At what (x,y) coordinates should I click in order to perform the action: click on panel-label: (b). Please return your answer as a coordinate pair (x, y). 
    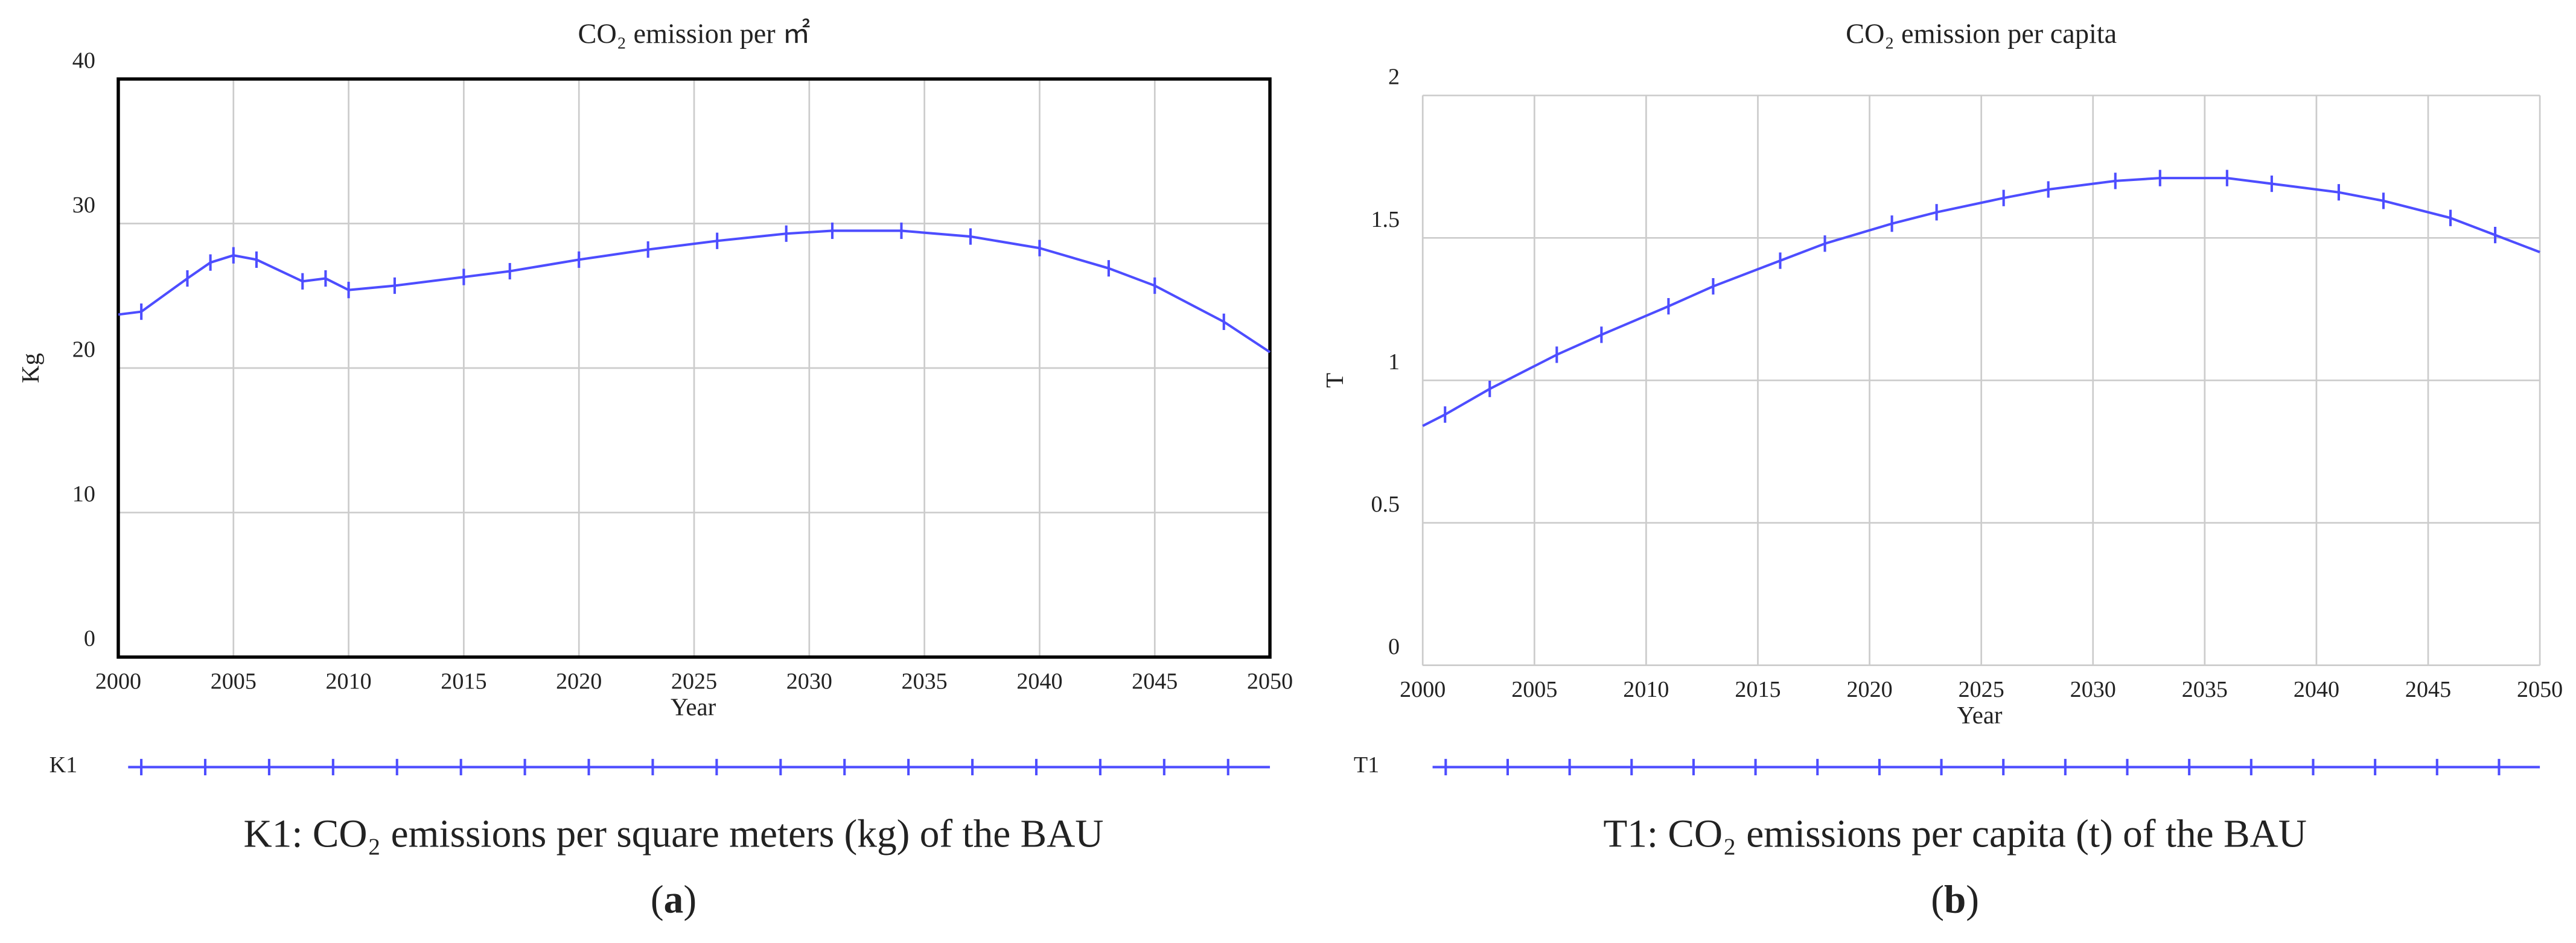
    Looking at the image, I should click on (1955, 899).